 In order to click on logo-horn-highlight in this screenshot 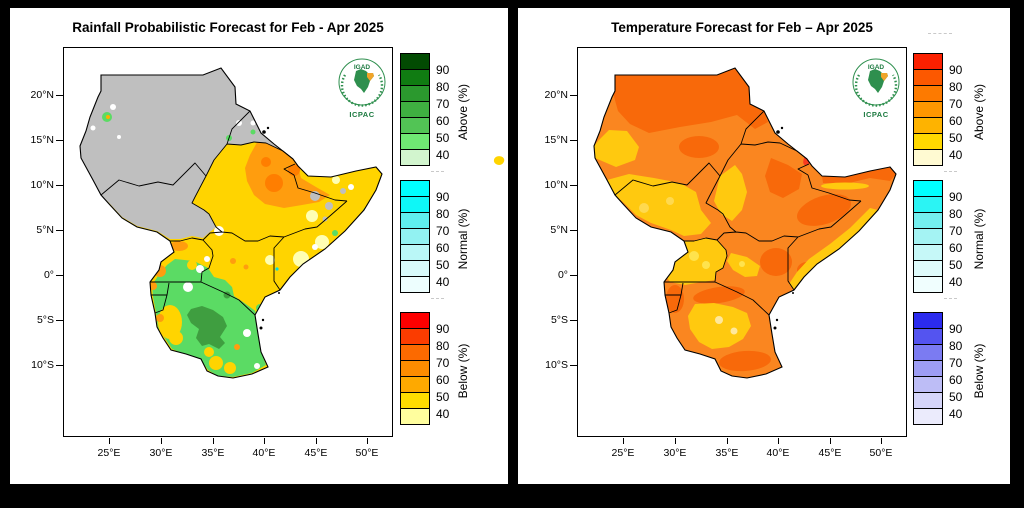, I will do `click(884, 77)`.